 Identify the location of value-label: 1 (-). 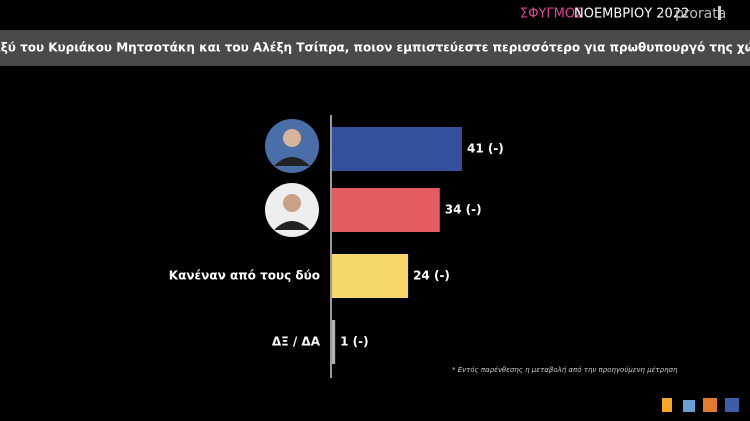
(354, 342).